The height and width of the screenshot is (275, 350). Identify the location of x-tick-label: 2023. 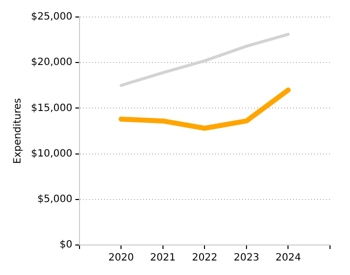
(247, 258).